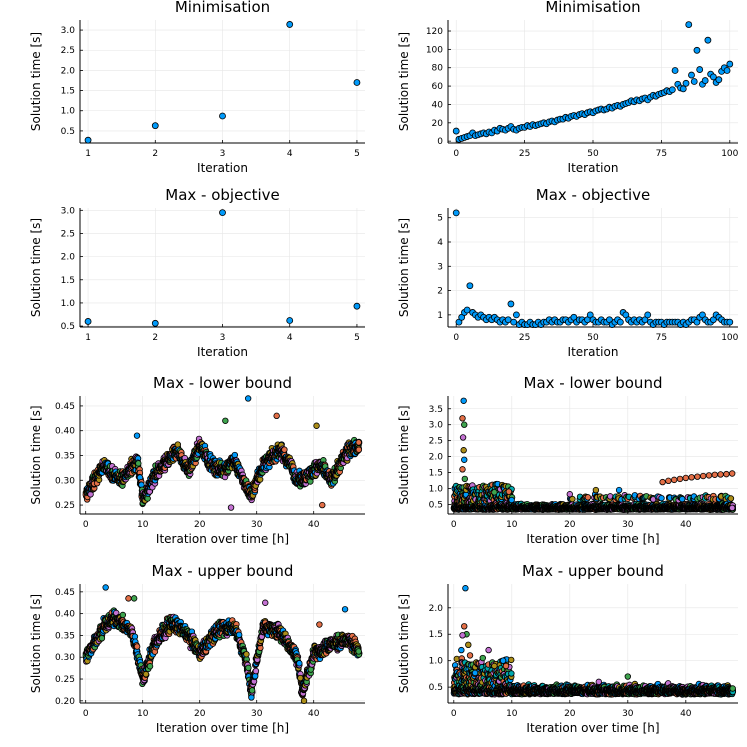 Image resolution: width=747 pixels, height=747 pixels. Describe the element at coordinates (68, 281) in the screenshot. I see `y-tick-label: 1.5` at that location.